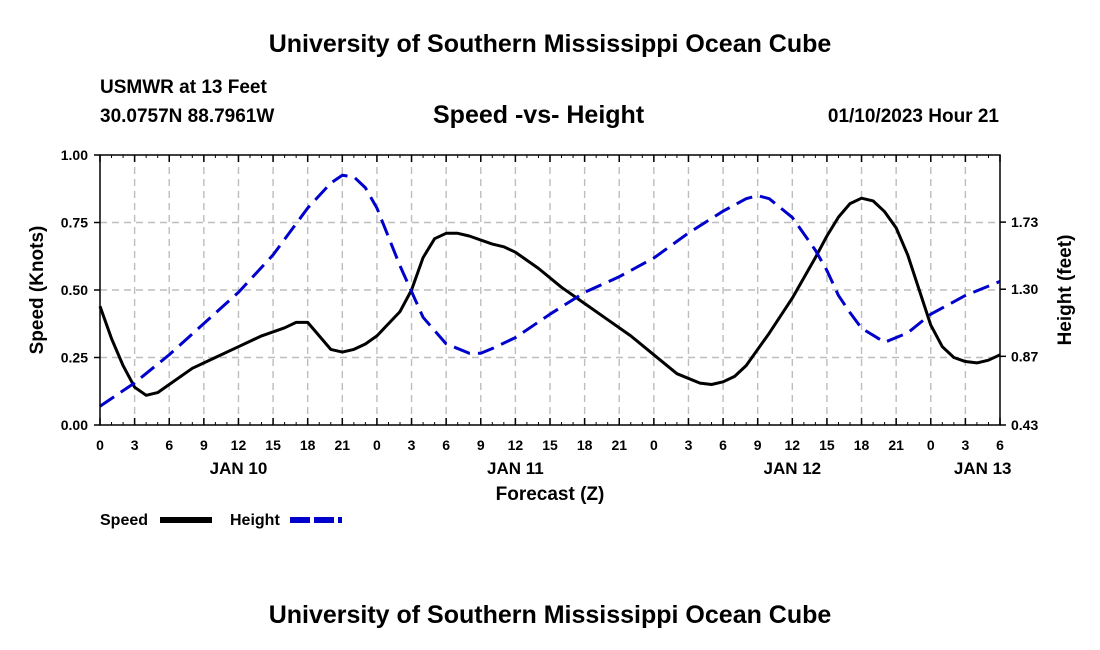  I want to click on y-tick-label: 0.25, so click(74, 358).